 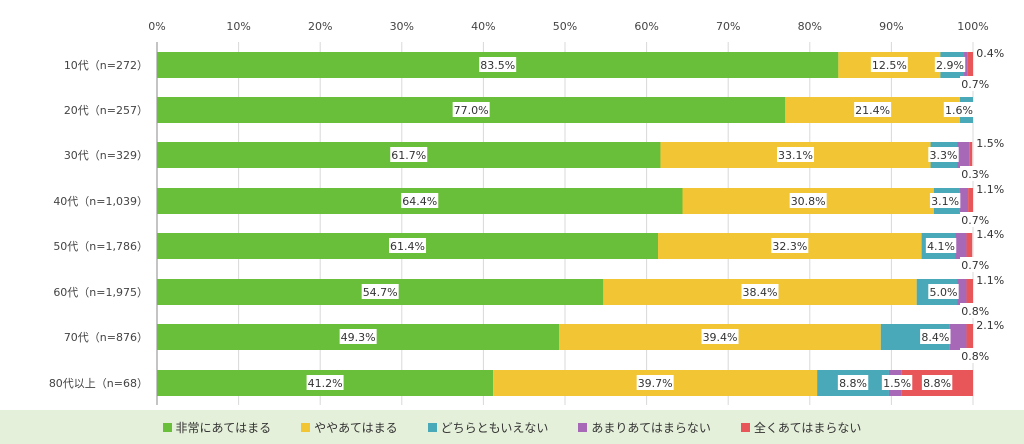 What do you see at coordinates (98, 383) in the screenshot?
I see `category-label: 80代以上（n=68）` at bounding box center [98, 383].